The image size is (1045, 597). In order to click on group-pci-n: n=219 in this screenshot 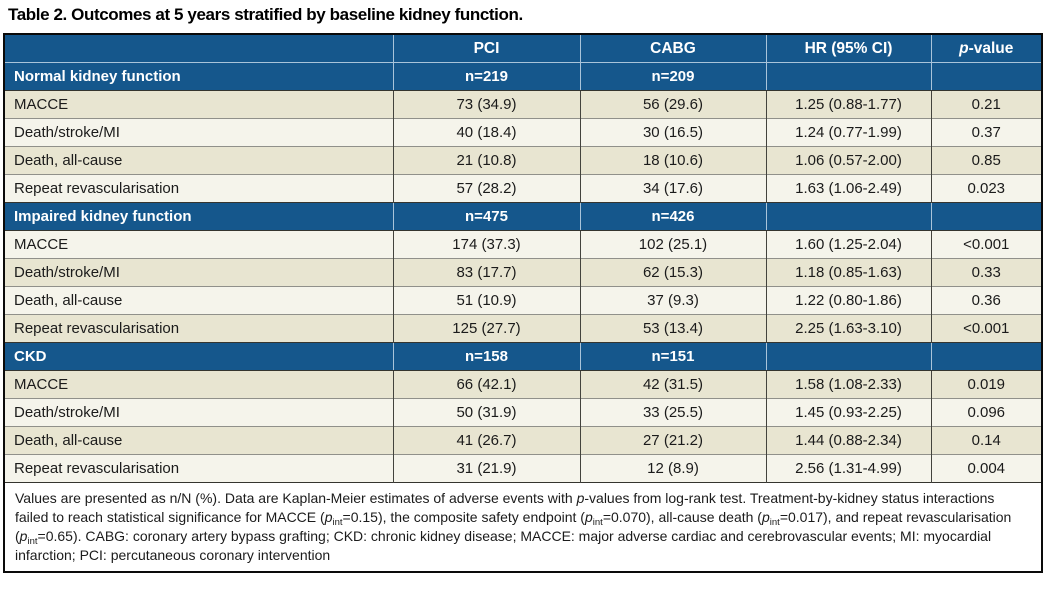, I will do `click(486, 76)`.